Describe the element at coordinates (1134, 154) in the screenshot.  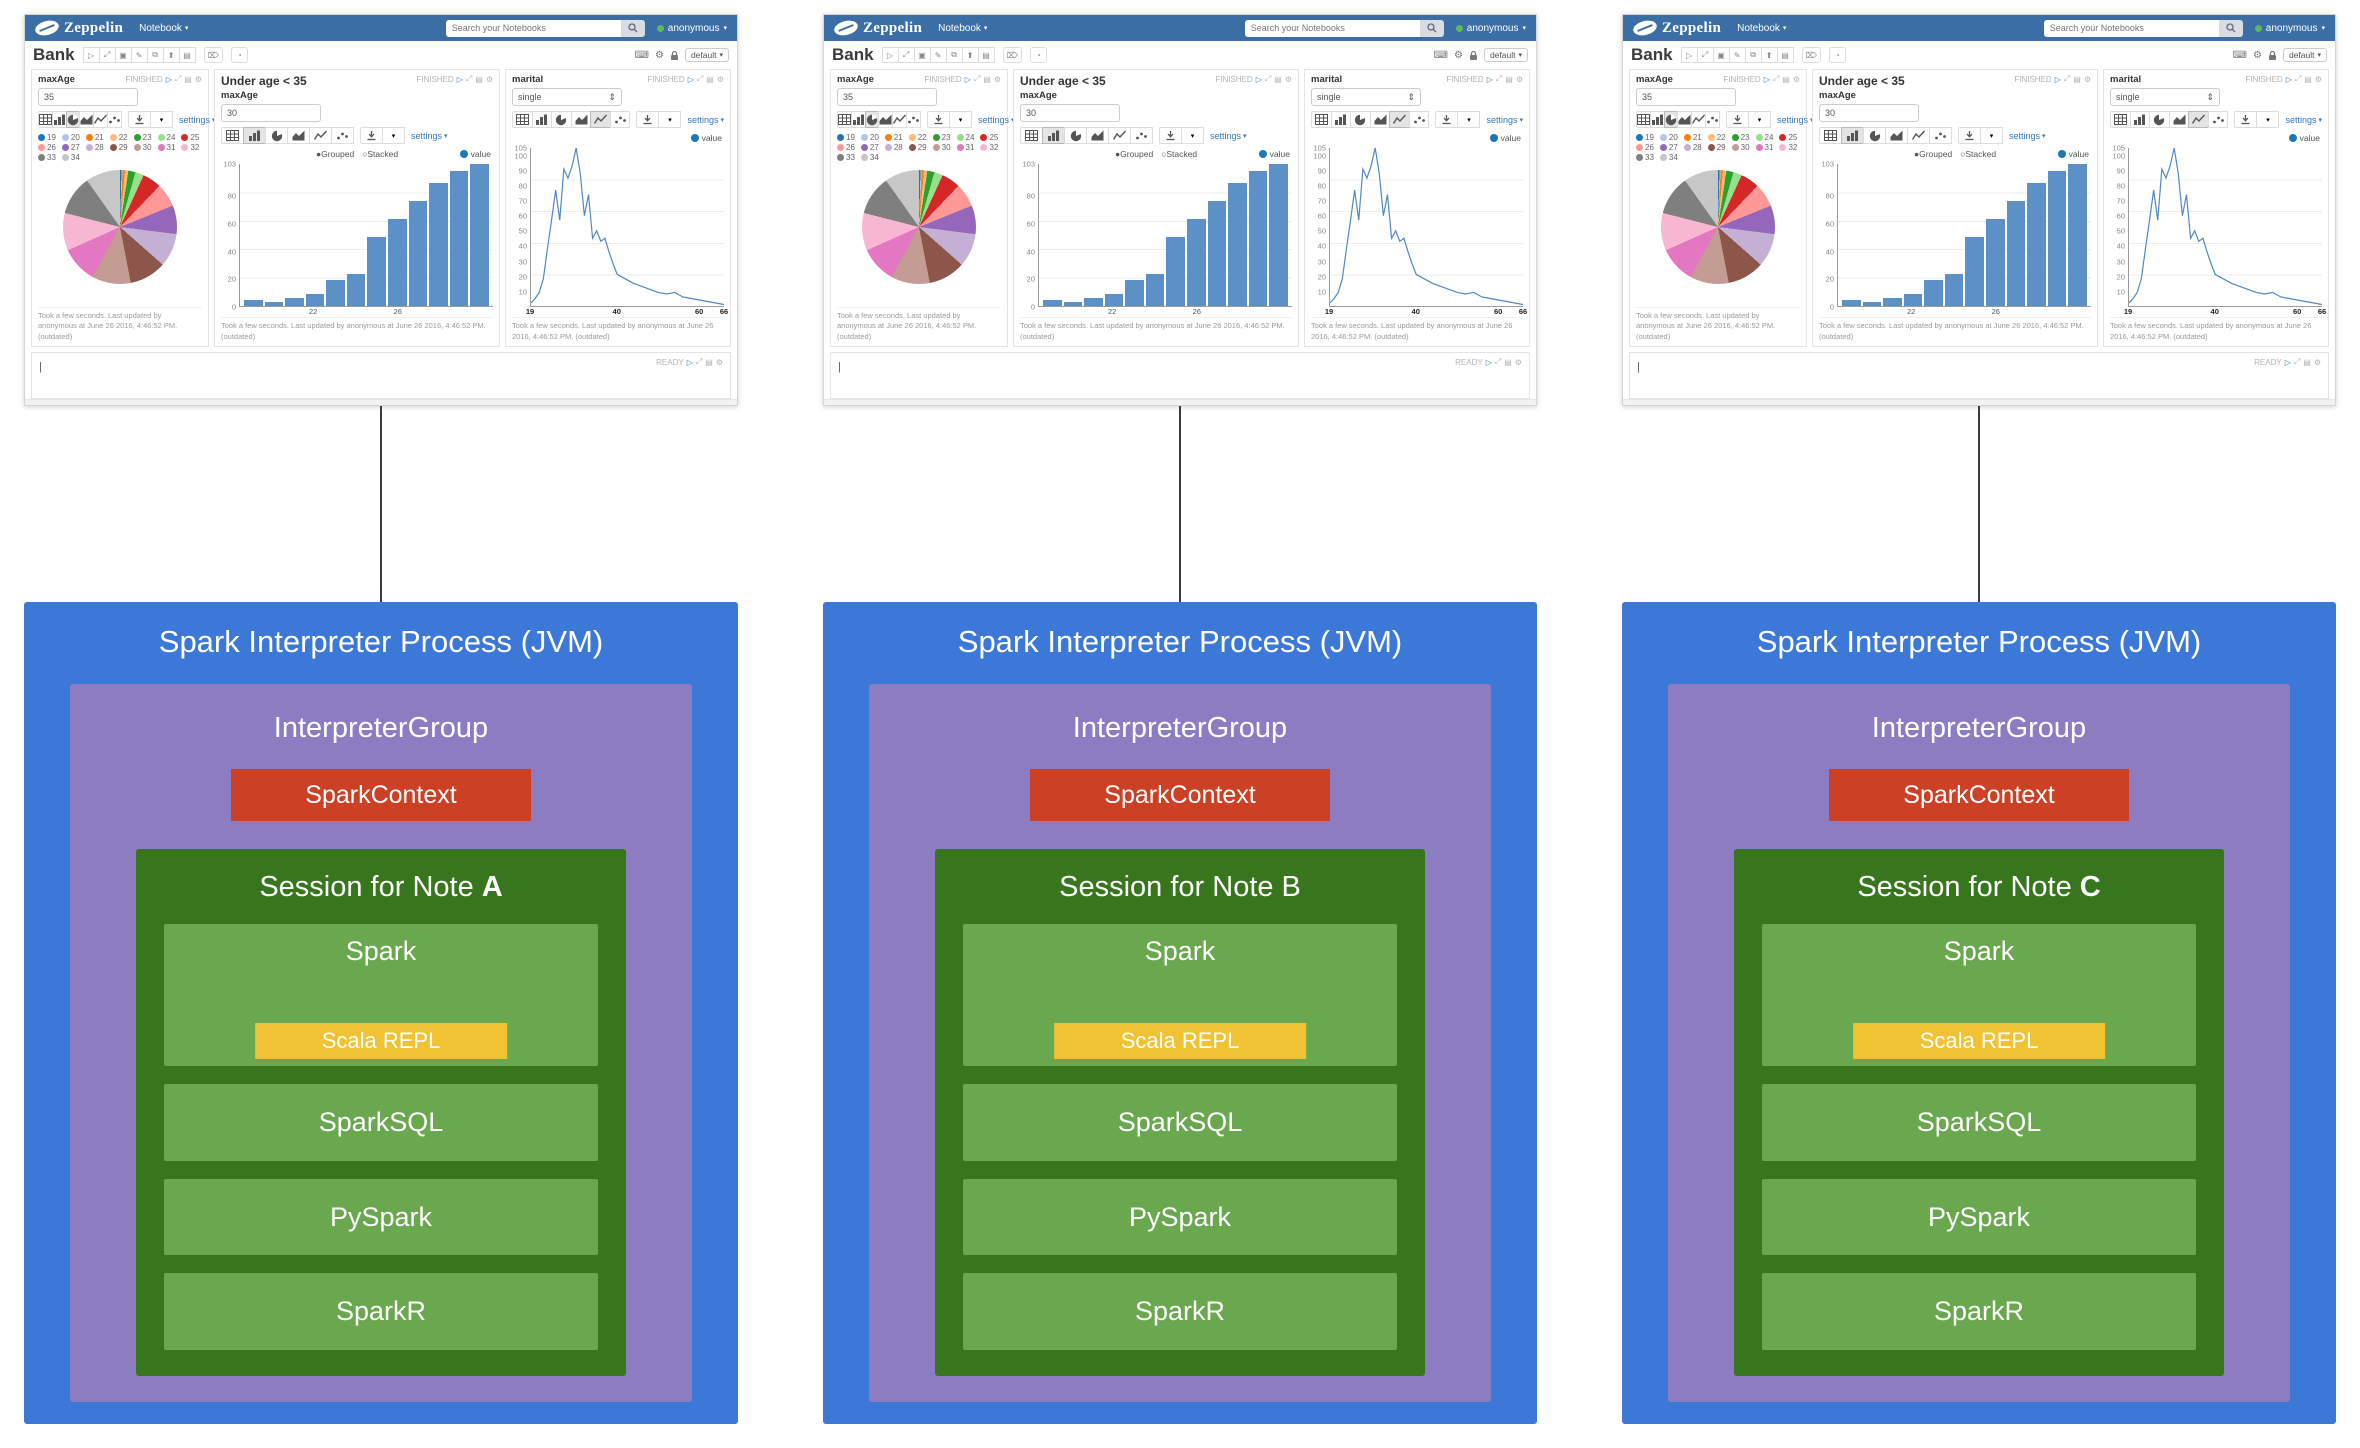
I see `grouped-radio: ●Grouped` at that location.